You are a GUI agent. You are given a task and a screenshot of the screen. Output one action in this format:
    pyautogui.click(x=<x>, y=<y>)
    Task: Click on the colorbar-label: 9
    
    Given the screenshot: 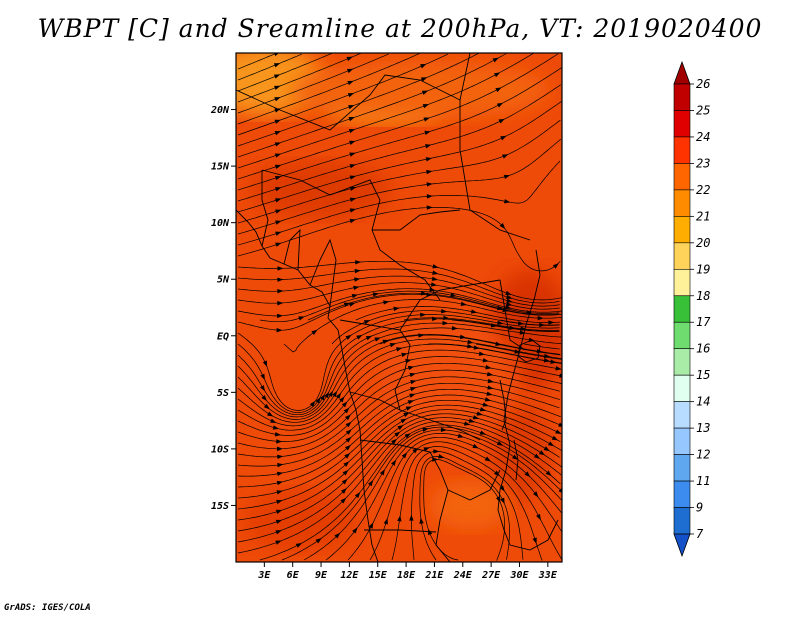 What is the action you would take?
    pyautogui.click(x=699, y=508)
    